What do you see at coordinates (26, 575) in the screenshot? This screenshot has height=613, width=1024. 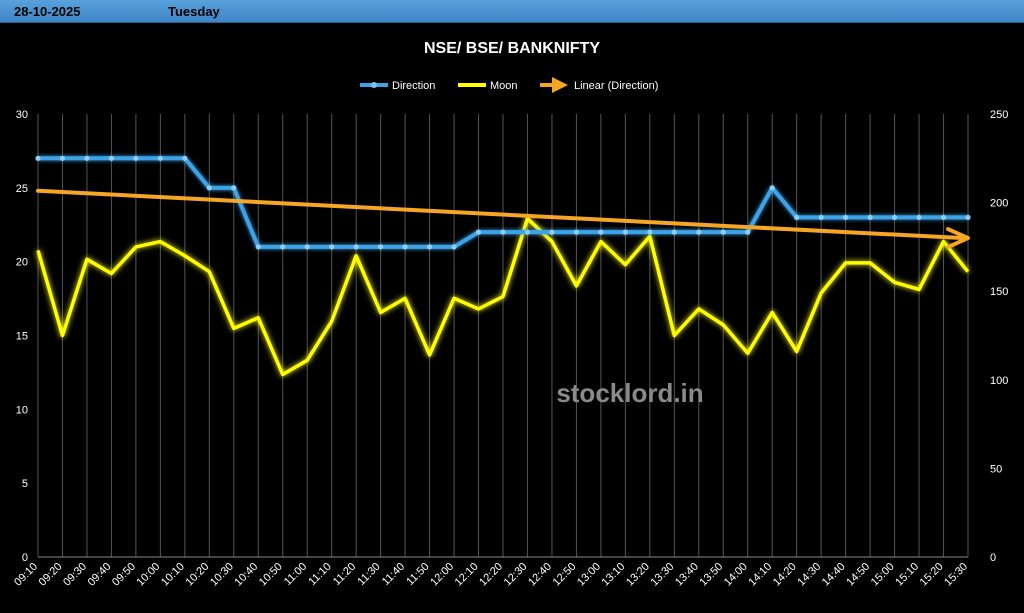 I see `x-tick-label: 09:10` at bounding box center [26, 575].